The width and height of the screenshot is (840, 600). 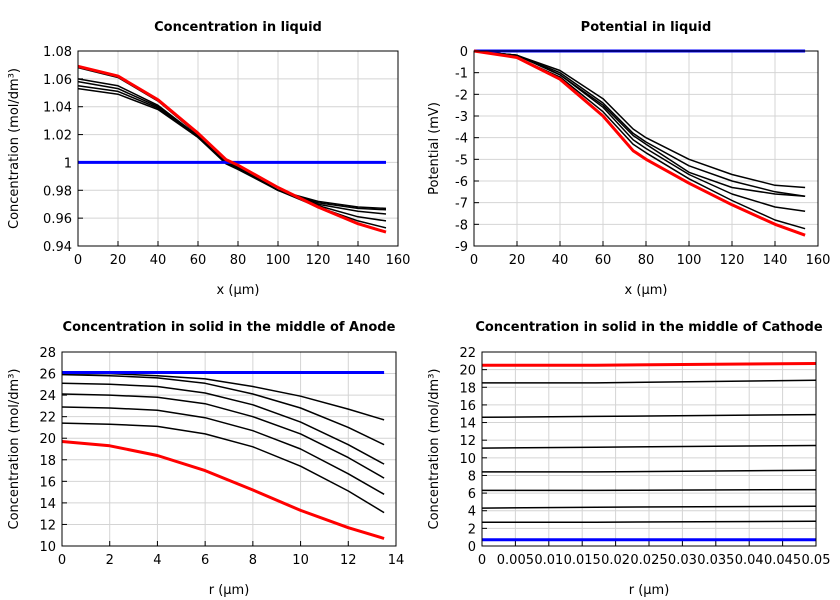 I want to click on x-tick-label: 0.015, so click(x=582, y=560).